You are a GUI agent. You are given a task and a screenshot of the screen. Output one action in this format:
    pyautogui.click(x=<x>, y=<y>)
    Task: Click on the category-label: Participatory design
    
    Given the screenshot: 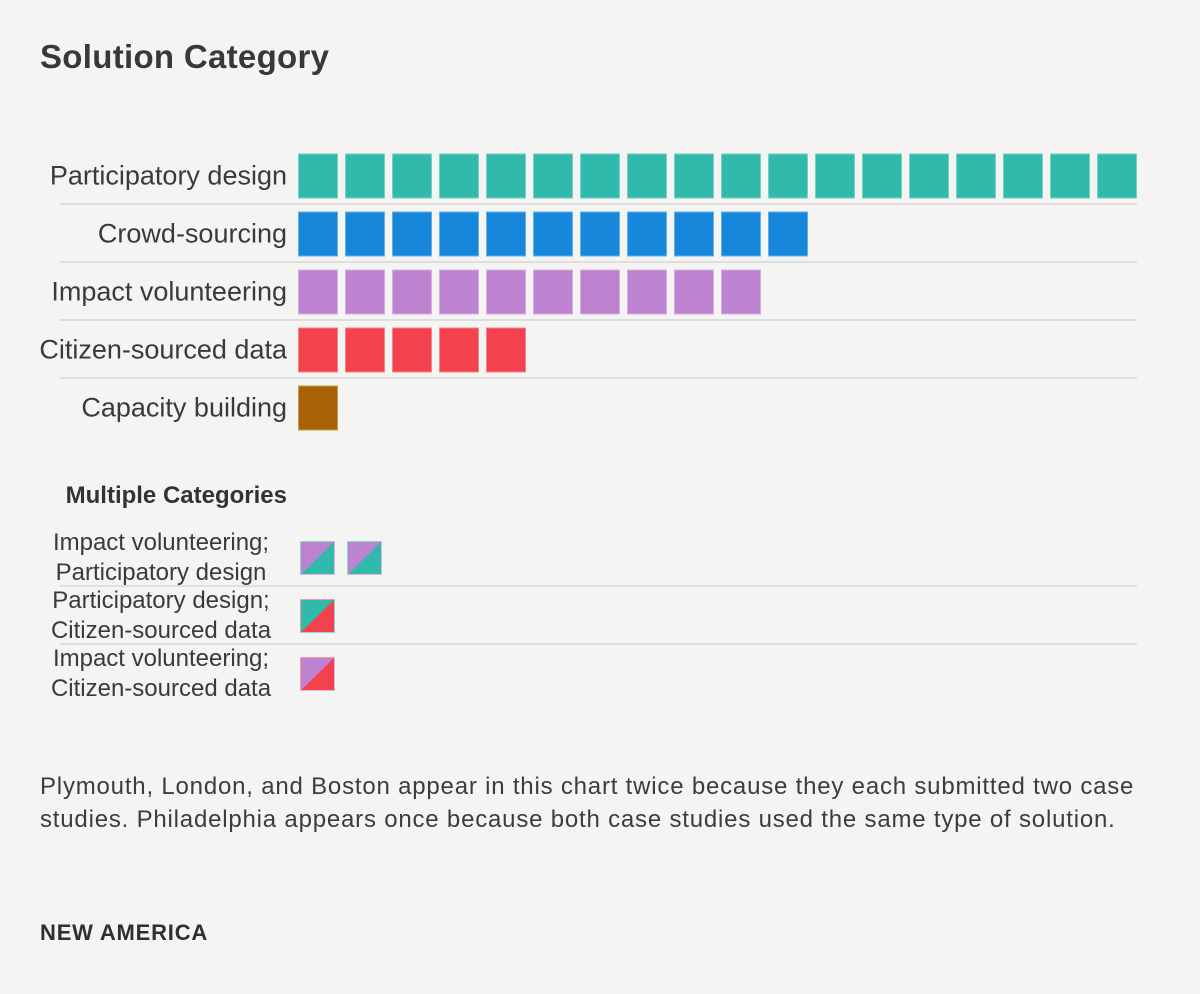 What is the action you would take?
    pyautogui.click(x=168, y=175)
    